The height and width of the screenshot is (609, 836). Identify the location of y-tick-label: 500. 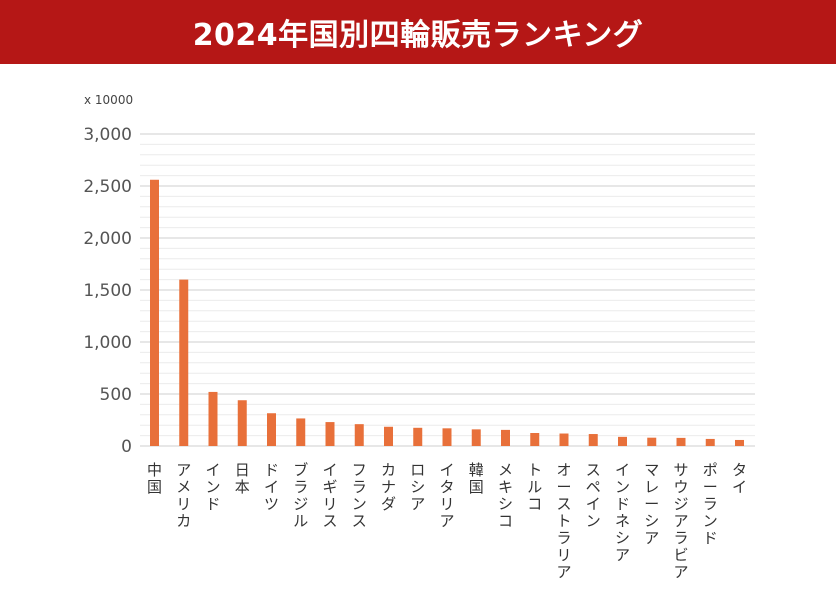
(116, 395).